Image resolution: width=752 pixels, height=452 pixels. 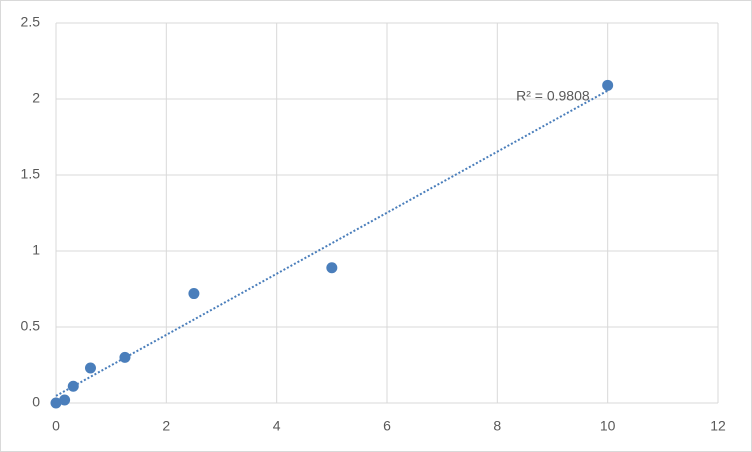 I want to click on y-tick-label: 2.5, so click(x=31, y=22).